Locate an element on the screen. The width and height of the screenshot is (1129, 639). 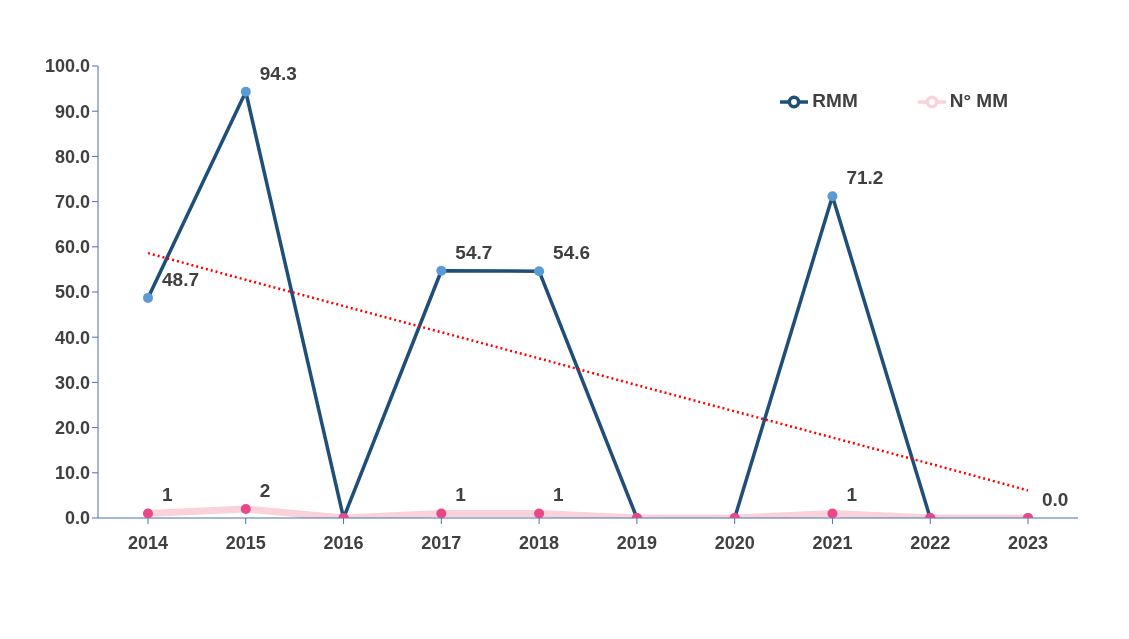
y-tick-label: 30.0 is located at coordinates (72, 382).